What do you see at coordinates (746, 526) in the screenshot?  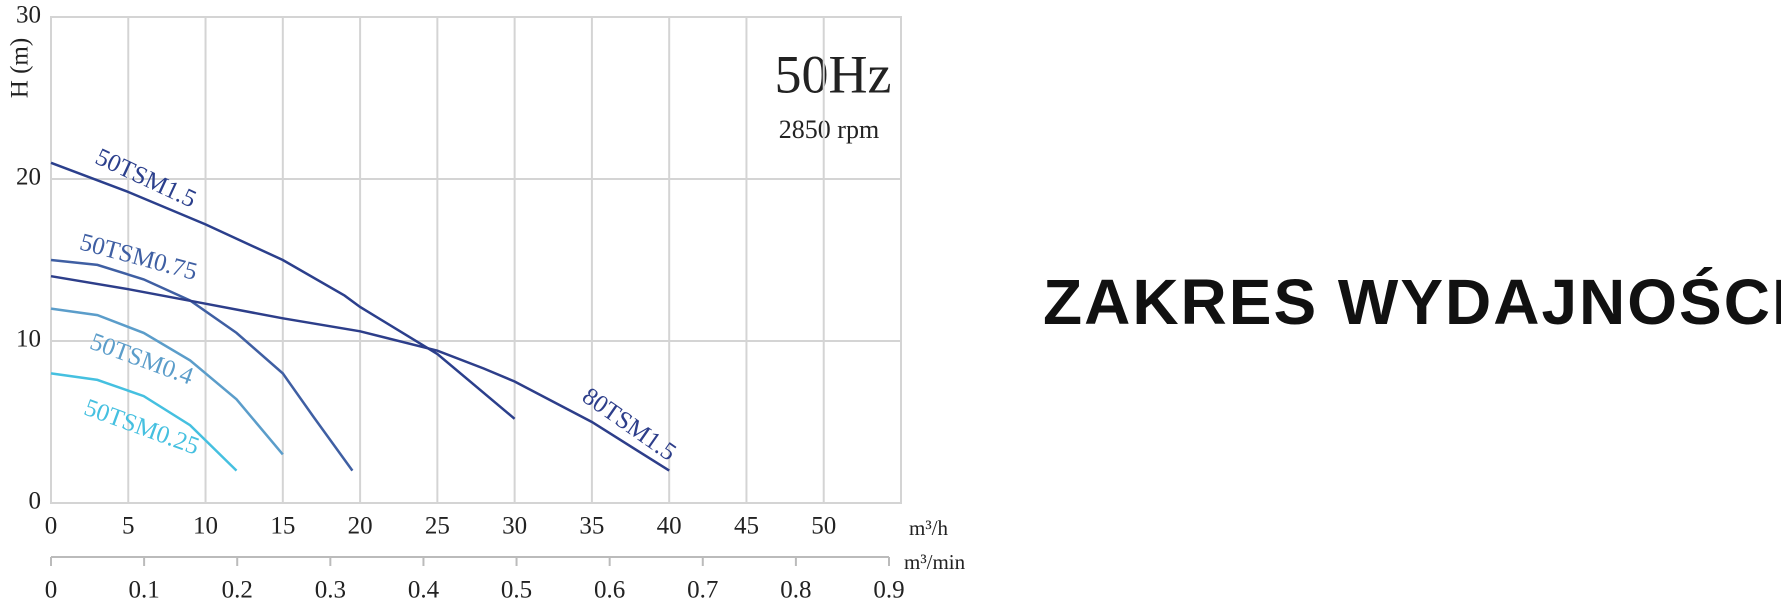 I see `x-tick-label: 45` at bounding box center [746, 526].